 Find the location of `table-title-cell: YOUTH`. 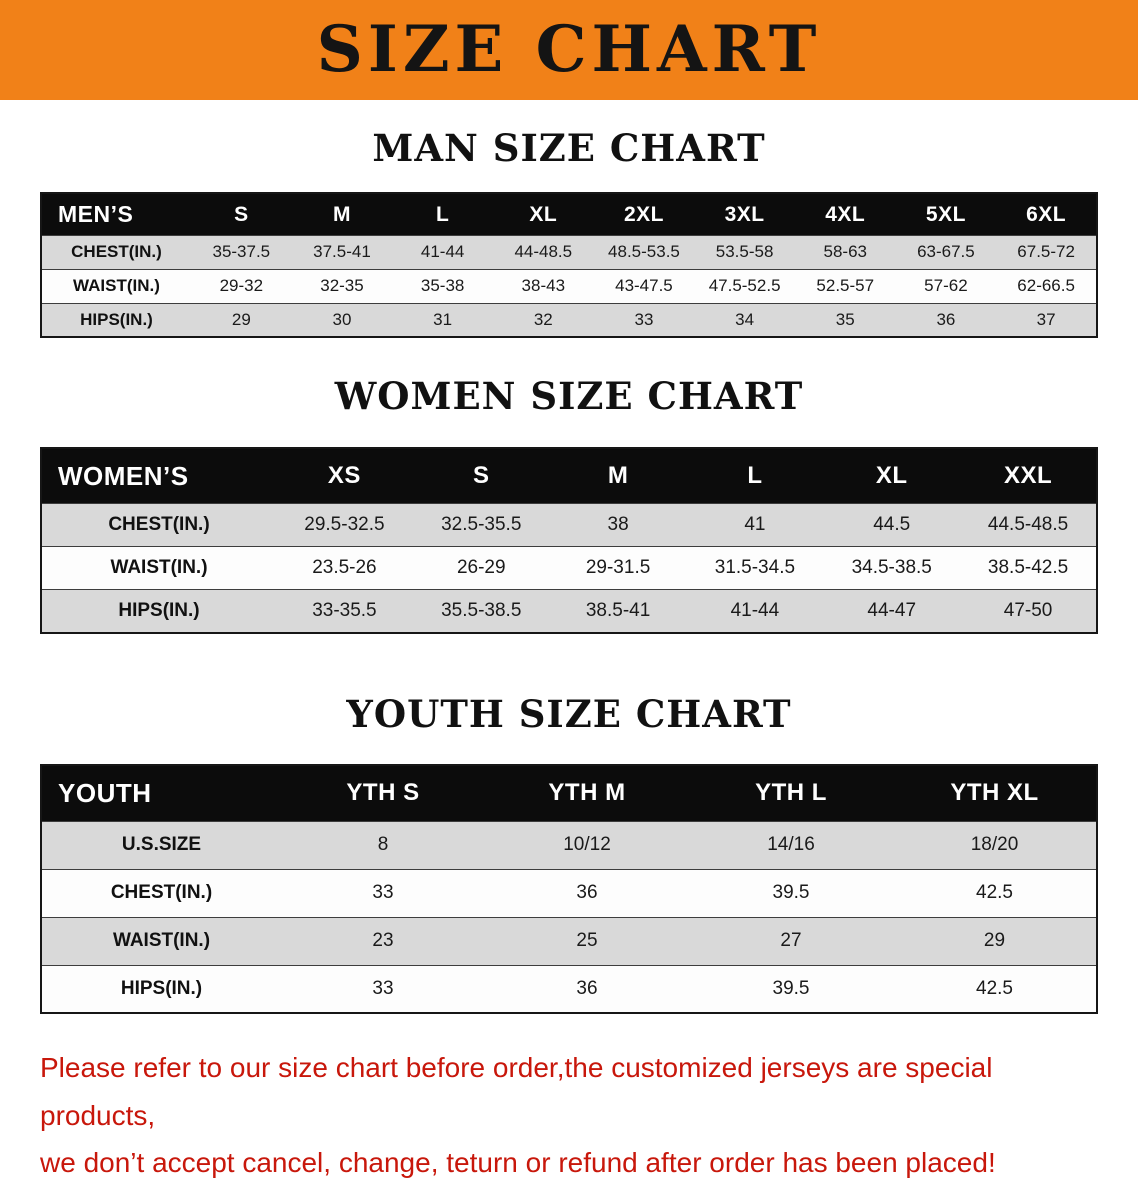

table-title-cell: YOUTH is located at coordinates (161, 793).